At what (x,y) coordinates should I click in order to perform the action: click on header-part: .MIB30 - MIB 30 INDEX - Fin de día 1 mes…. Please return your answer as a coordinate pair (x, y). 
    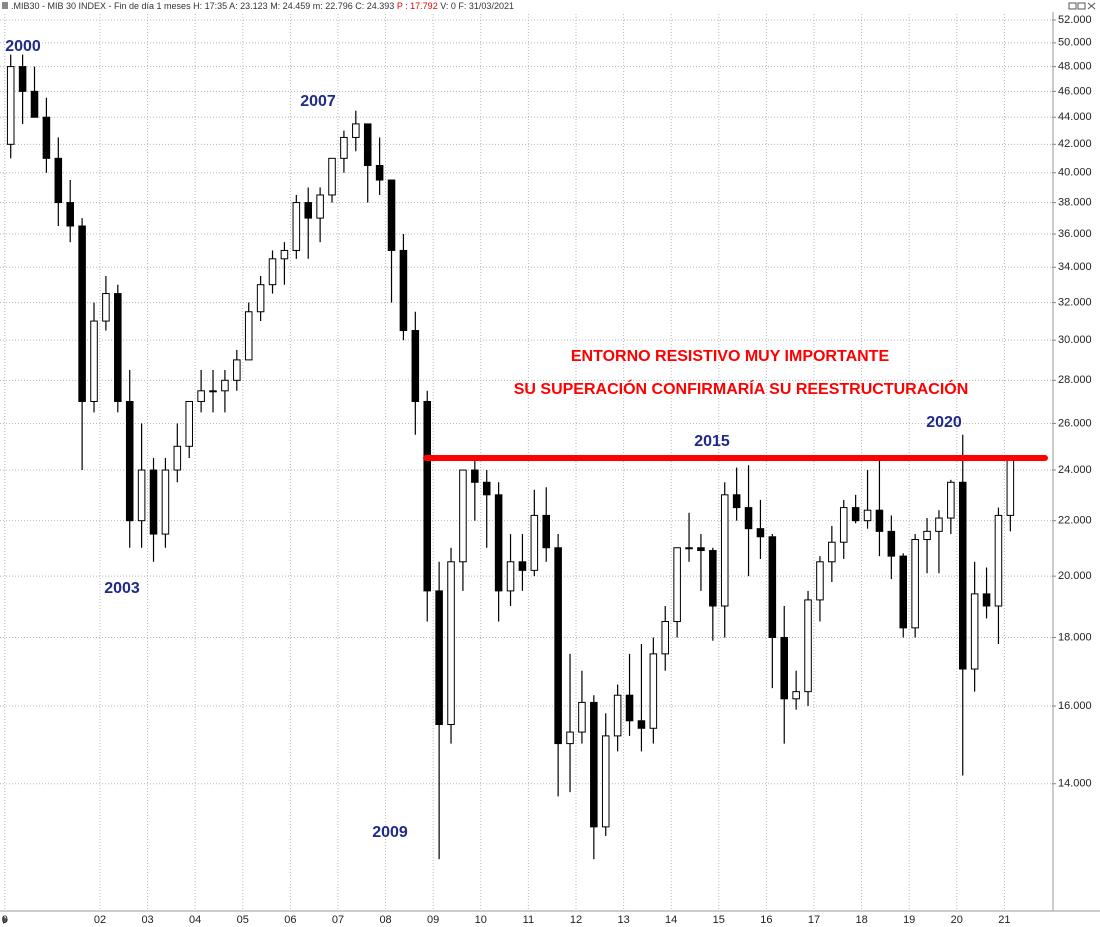
    Looking at the image, I should click on (101, 6).